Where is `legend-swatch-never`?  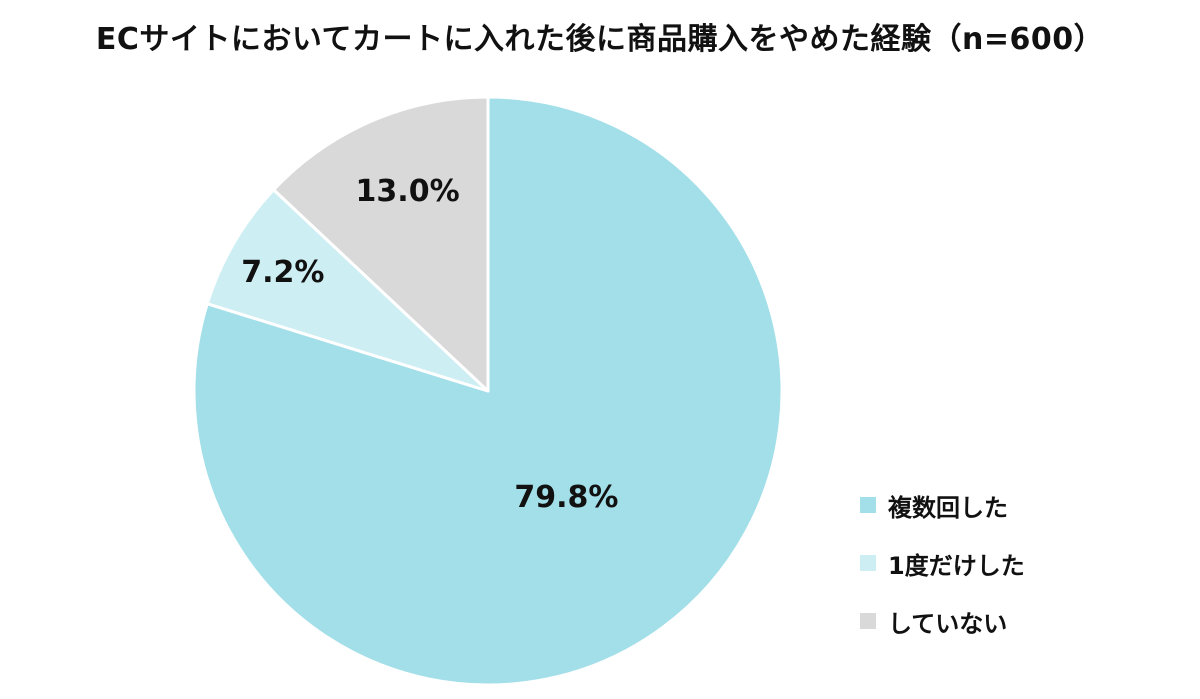 legend-swatch-never is located at coordinates (868, 621).